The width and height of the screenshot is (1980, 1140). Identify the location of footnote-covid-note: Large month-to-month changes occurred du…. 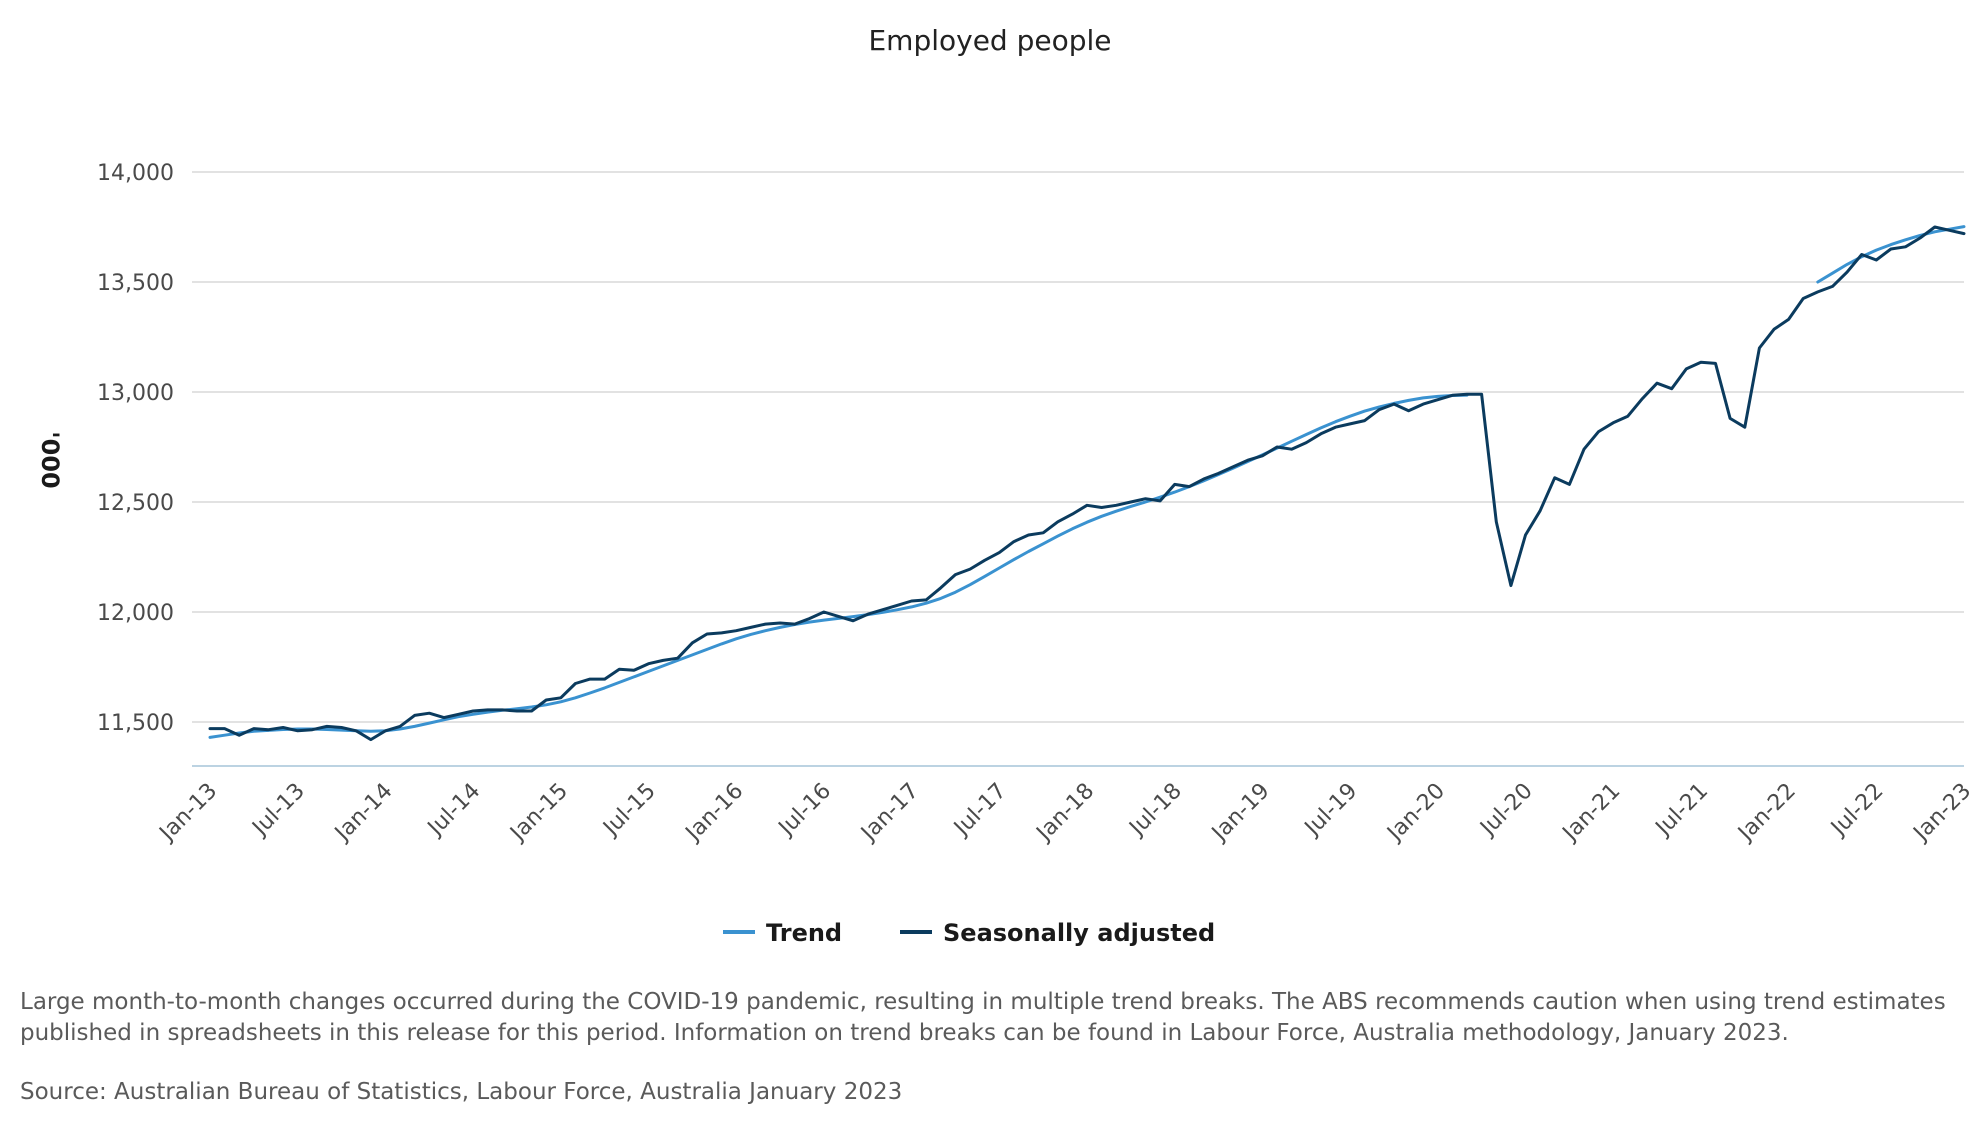
(983, 1017).